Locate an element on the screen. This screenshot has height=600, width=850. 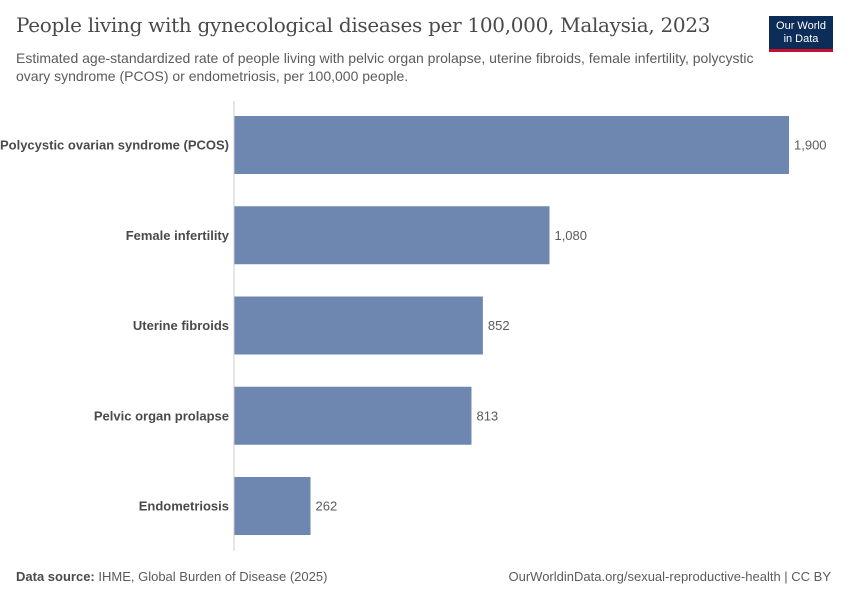
owid-logo: Our World in Data is located at coordinates (801, 34).